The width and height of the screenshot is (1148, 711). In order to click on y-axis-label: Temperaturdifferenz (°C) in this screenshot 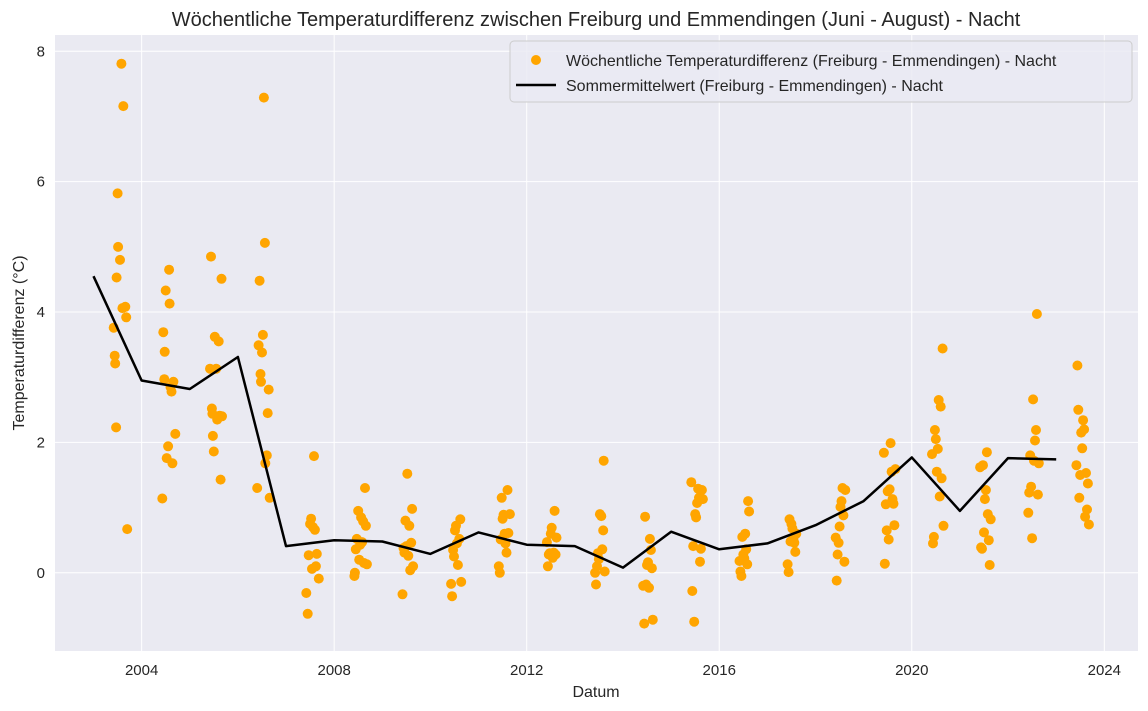, I will do `click(19, 342)`.